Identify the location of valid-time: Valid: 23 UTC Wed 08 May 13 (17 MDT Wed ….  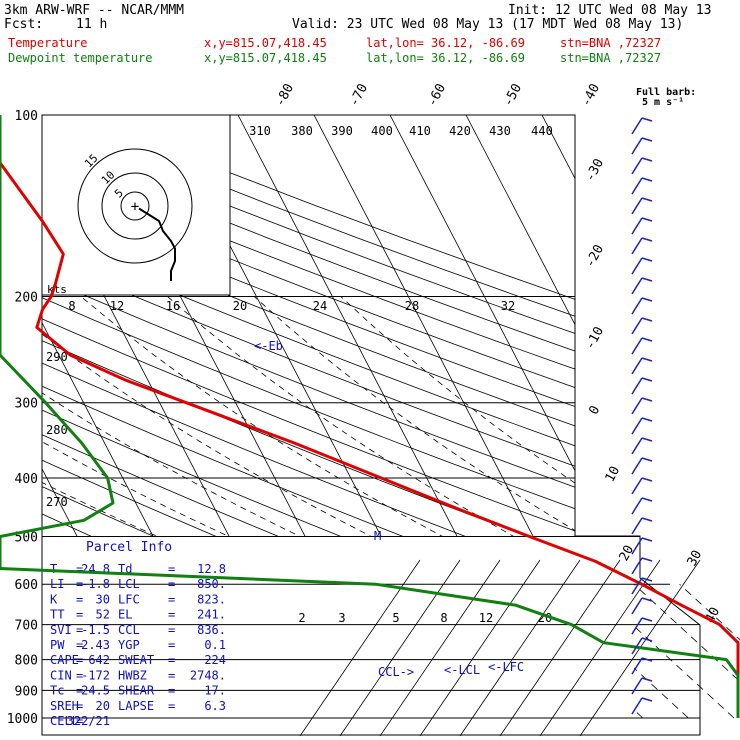
(488, 24).